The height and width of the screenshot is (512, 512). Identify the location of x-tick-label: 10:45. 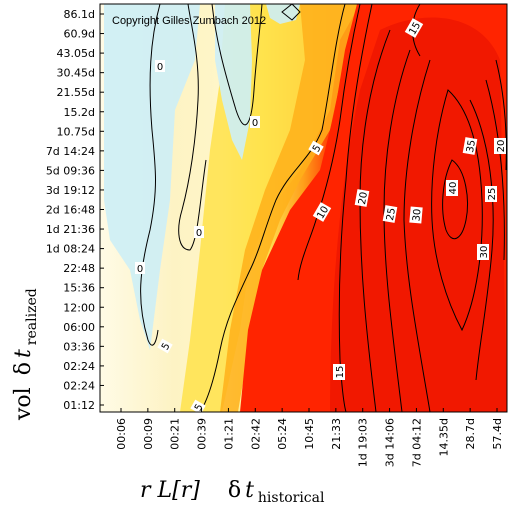
(309, 434).